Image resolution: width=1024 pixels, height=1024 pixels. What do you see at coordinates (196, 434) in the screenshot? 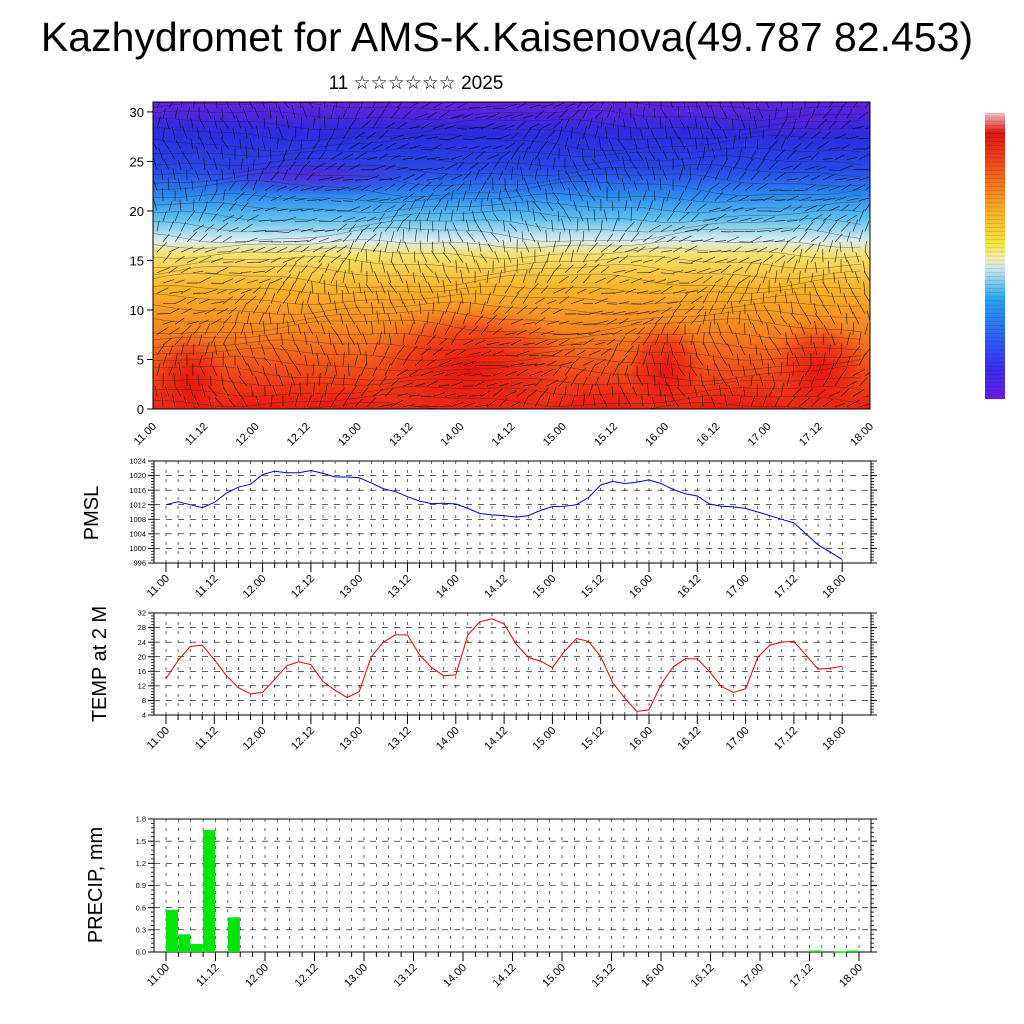
I see `cs-xtick-label: 11.12` at bounding box center [196, 434].